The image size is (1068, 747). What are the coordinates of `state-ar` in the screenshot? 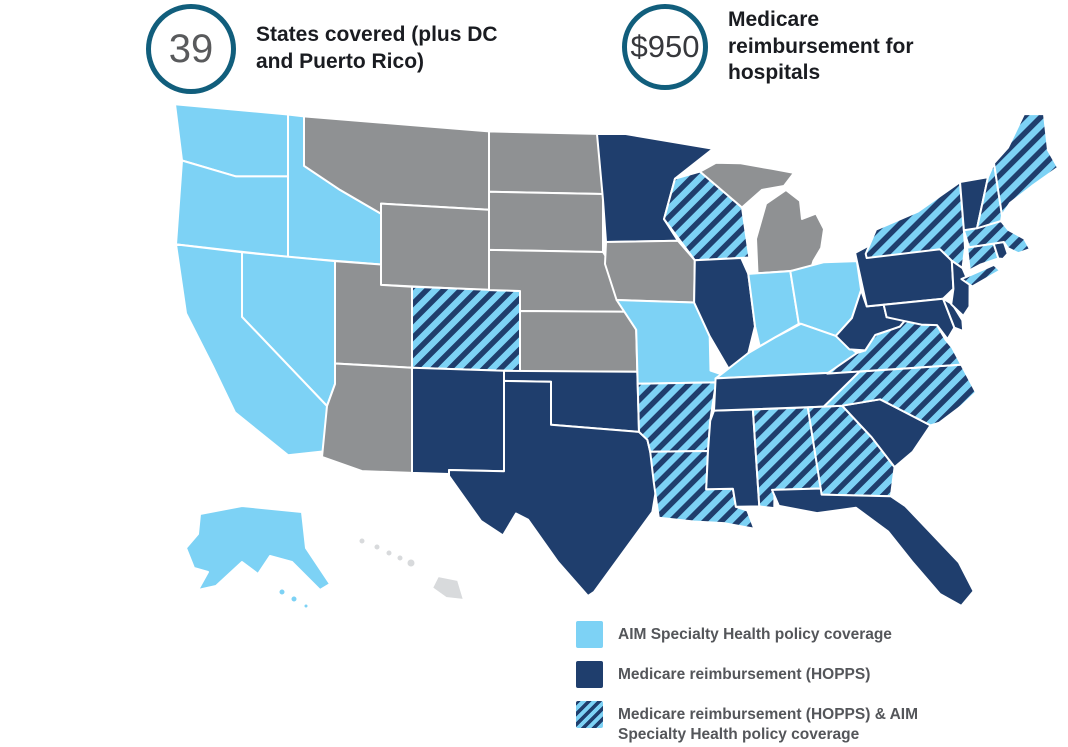 It's located at (676, 417).